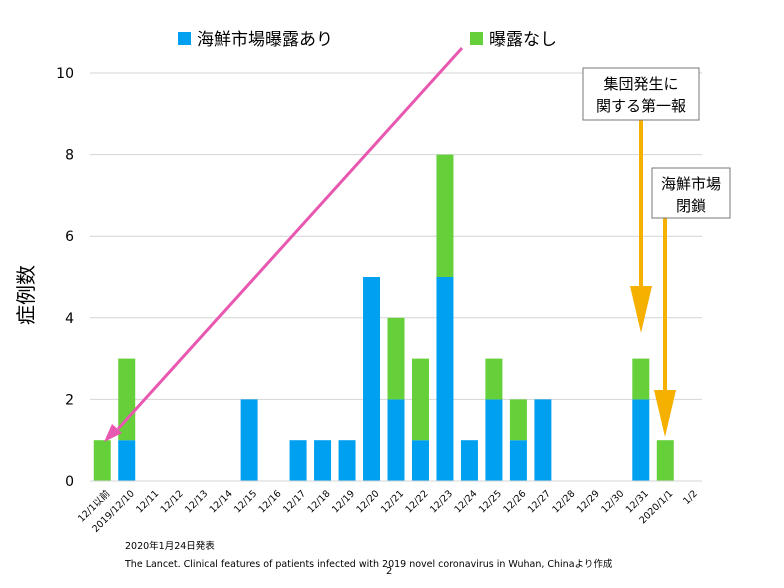 This screenshot has height=588, width=784. Describe the element at coordinates (69, 319) in the screenshot. I see `y-tick-label: 4` at that location.